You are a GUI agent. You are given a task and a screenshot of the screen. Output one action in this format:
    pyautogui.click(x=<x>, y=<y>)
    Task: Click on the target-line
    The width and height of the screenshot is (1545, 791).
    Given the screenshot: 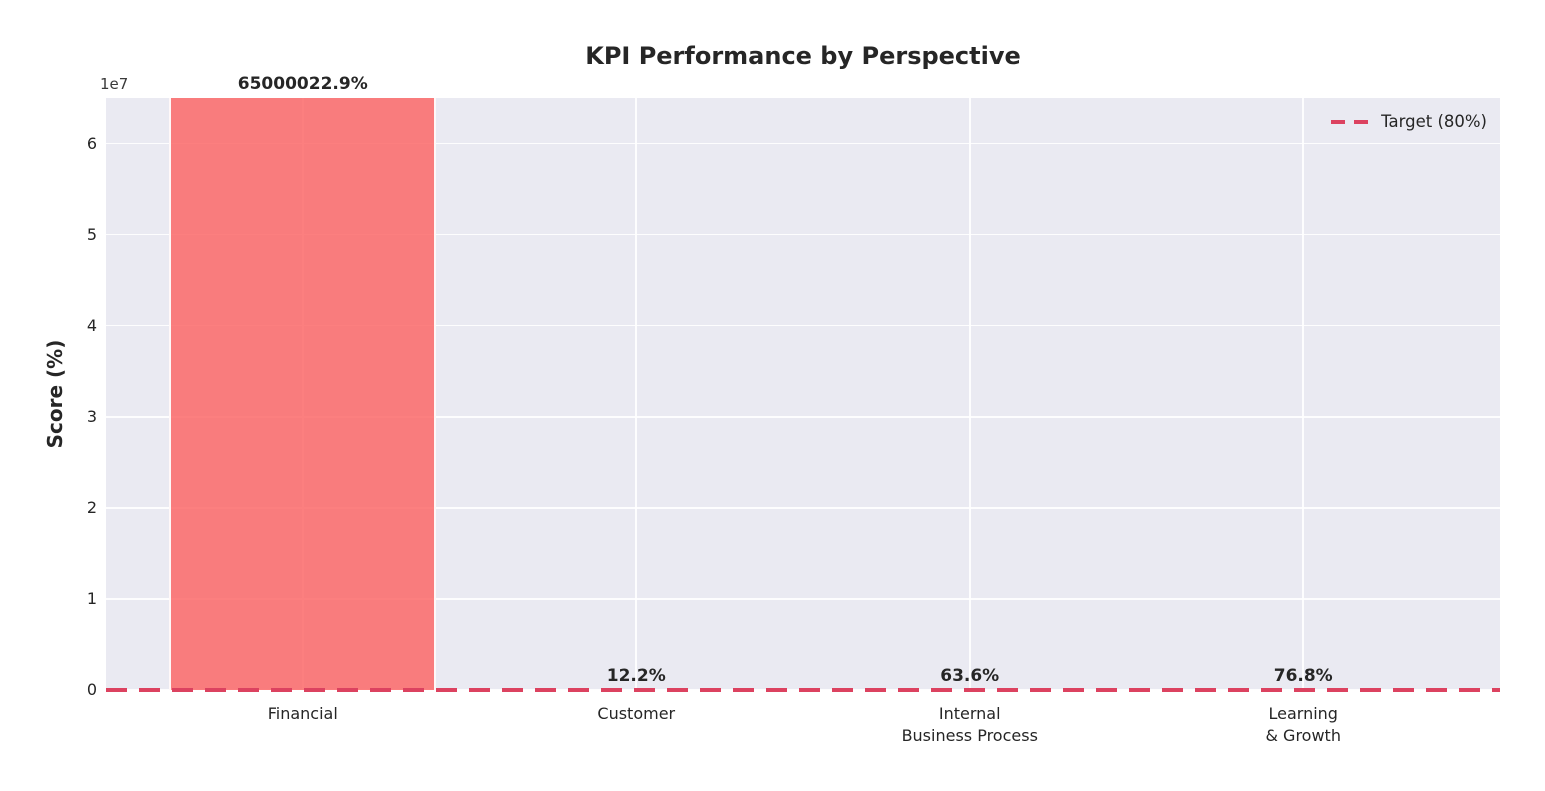 What is the action you would take?
    pyautogui.click(x=803, y=690)
    